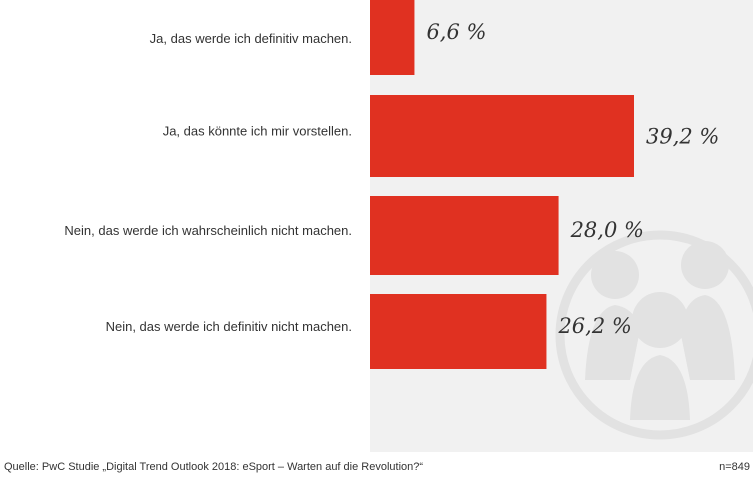 Image resolution: width=753 pixels, height=485 pixels. Describe the element at coordinates (660, 330) in the screenshot. I see `watermark-people` at that location.